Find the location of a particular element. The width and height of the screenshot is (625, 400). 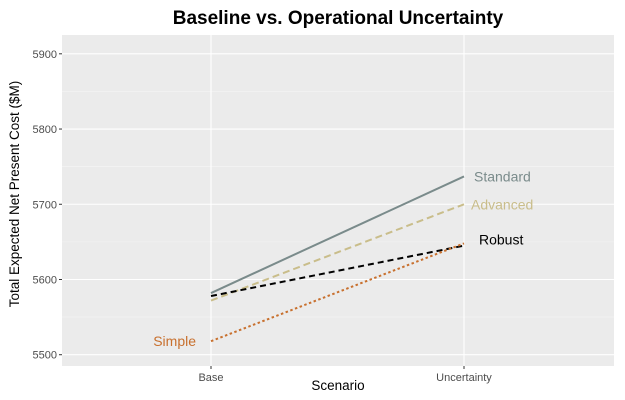

series-line-robust is located at coordinates (337, 271).